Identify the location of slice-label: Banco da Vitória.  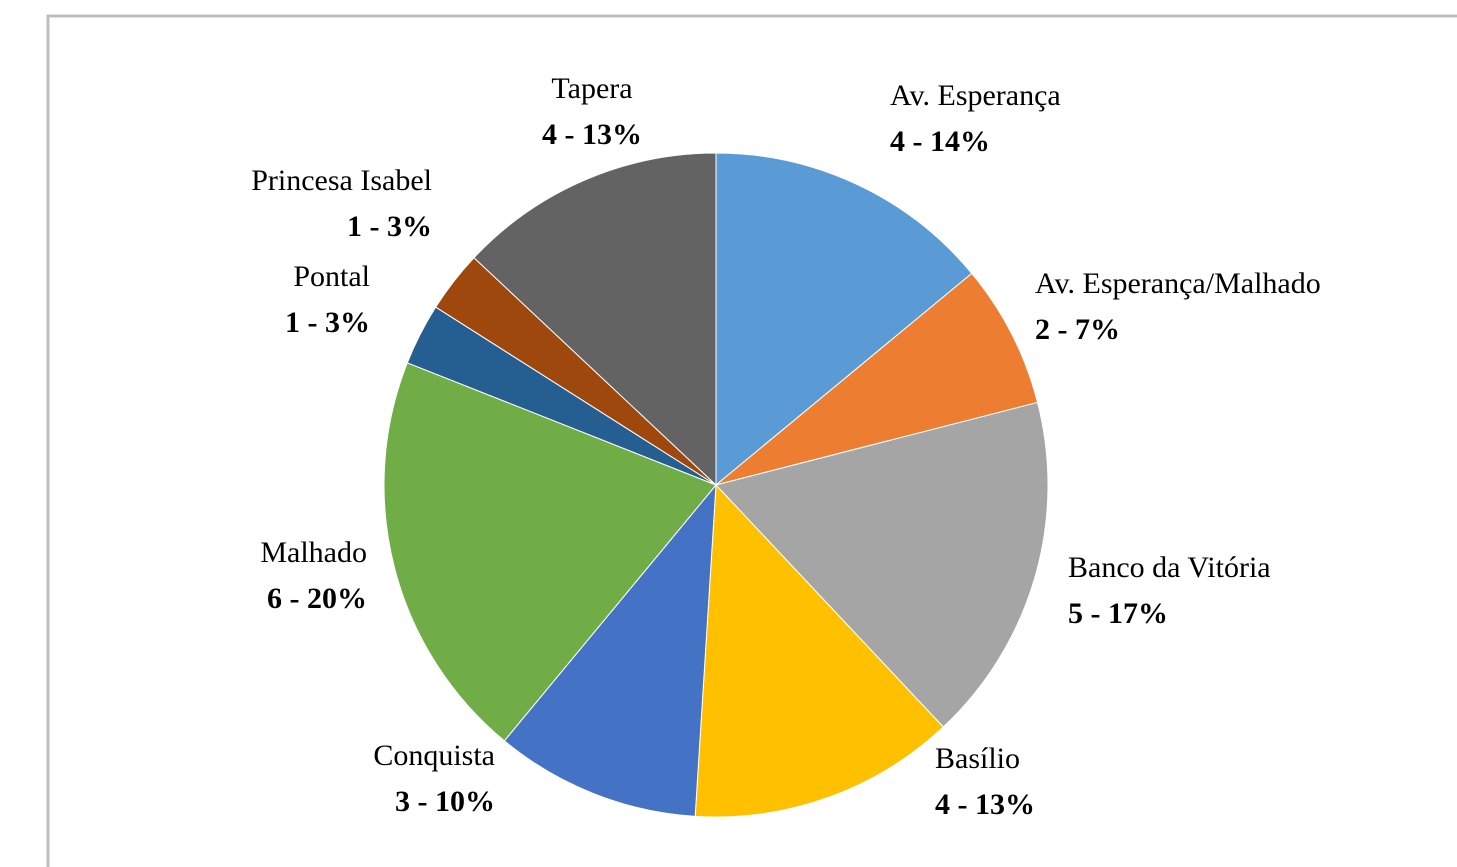
(1169, 567).